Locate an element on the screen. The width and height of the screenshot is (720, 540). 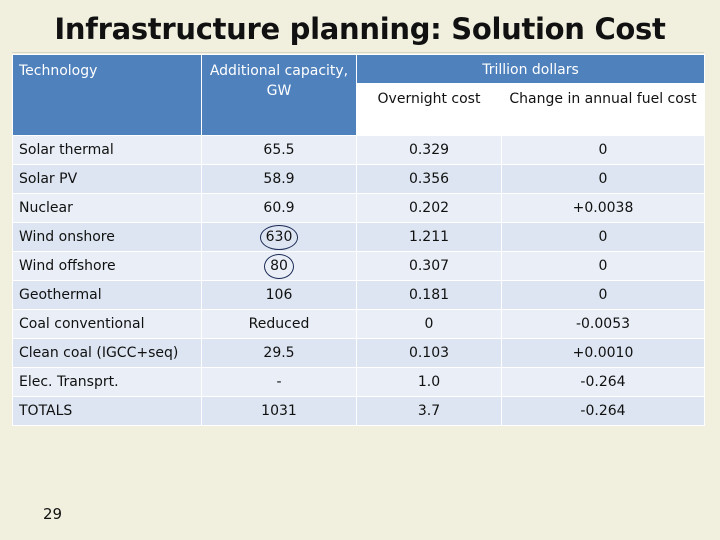
table-row: Solar thermal 65.5 0.329 0 is located at coordinates (358, 150).